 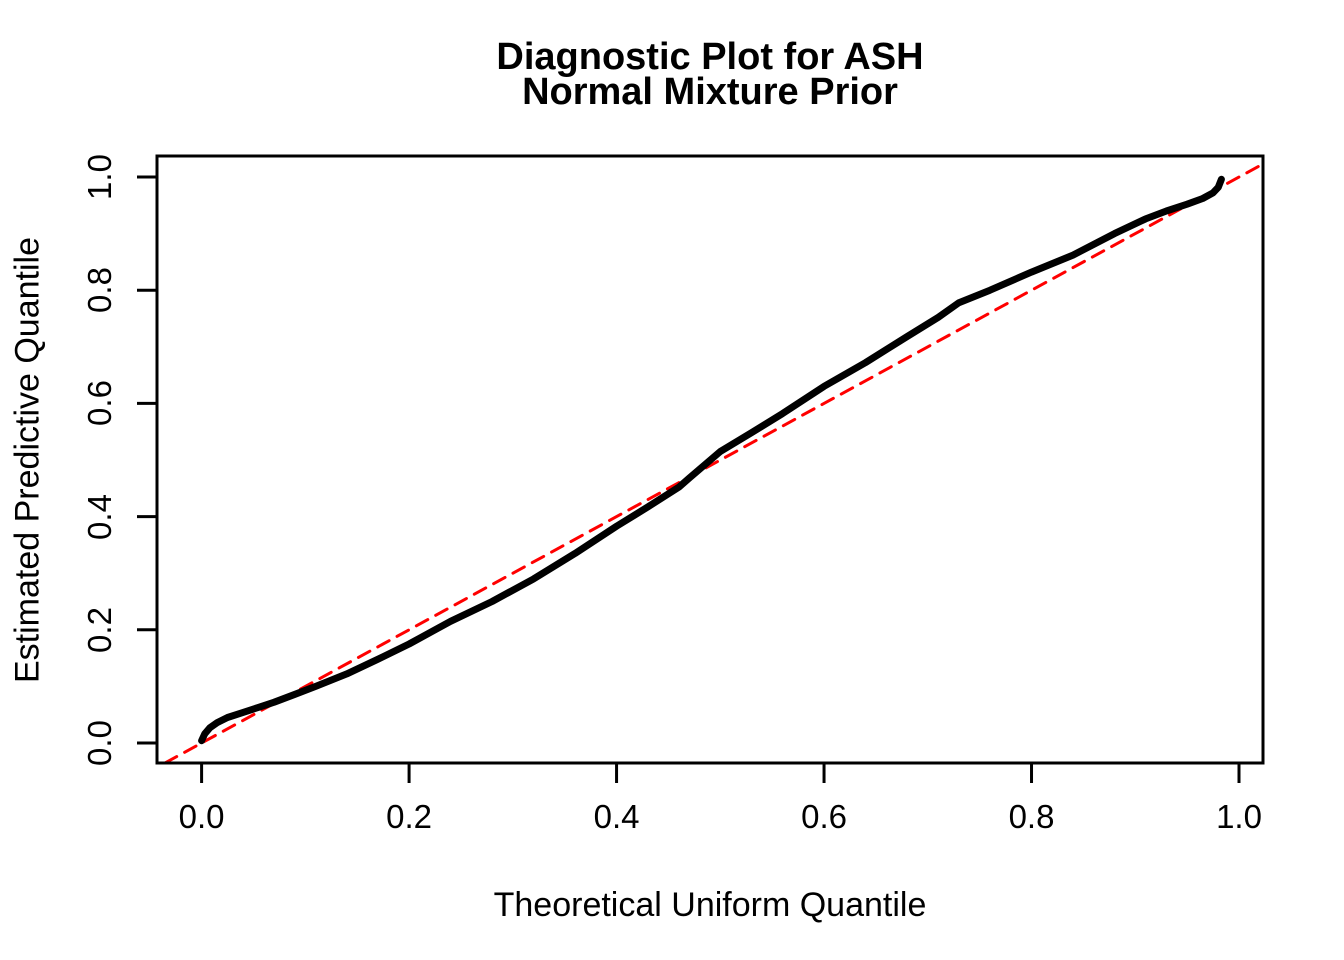 What do you see at coordinates (99, 516) in the screenshot?
I see `y-tick-label: 0.4` at bounding box center [99, 516].